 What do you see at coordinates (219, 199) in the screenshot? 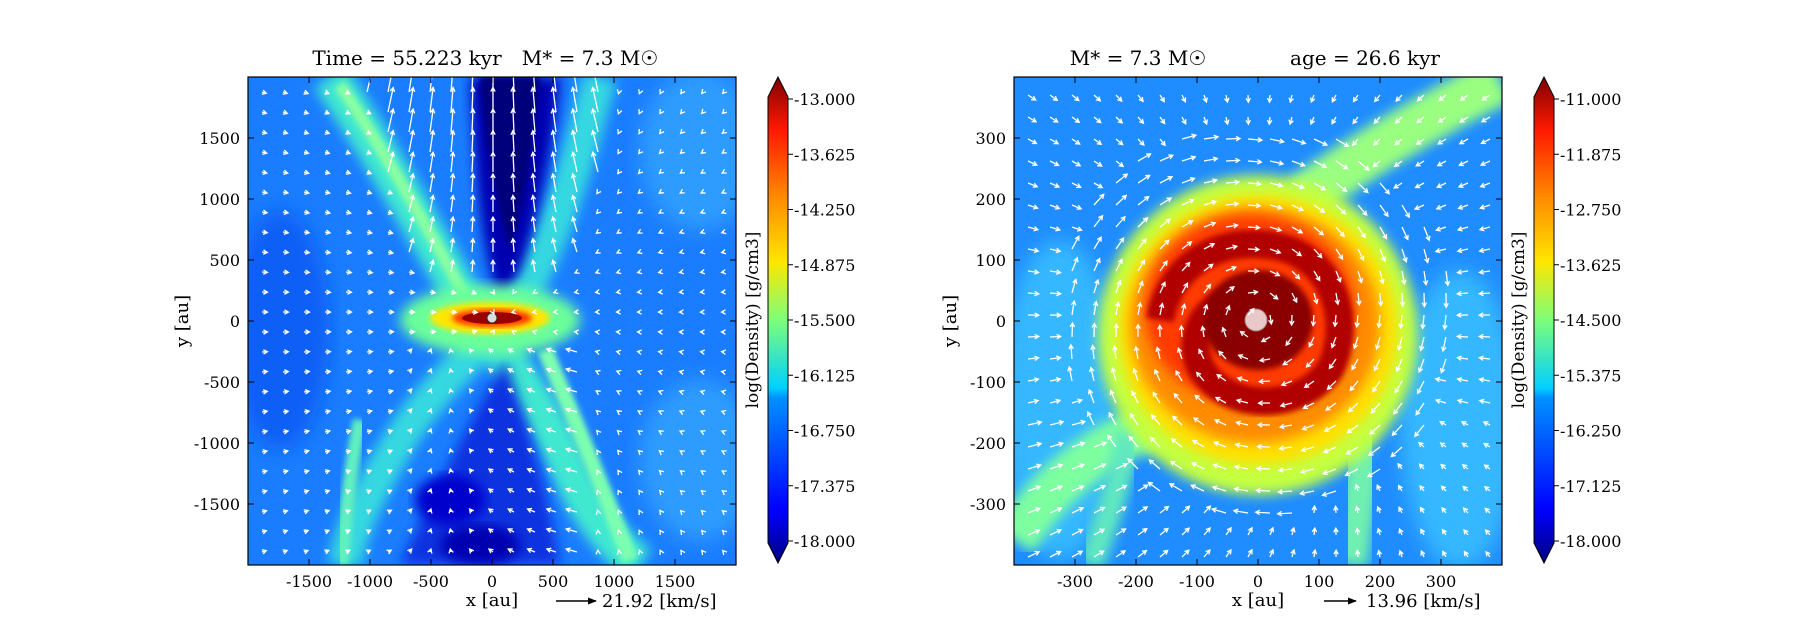
I see `y-tick-label: 1000` at bounding box center [219, 199].